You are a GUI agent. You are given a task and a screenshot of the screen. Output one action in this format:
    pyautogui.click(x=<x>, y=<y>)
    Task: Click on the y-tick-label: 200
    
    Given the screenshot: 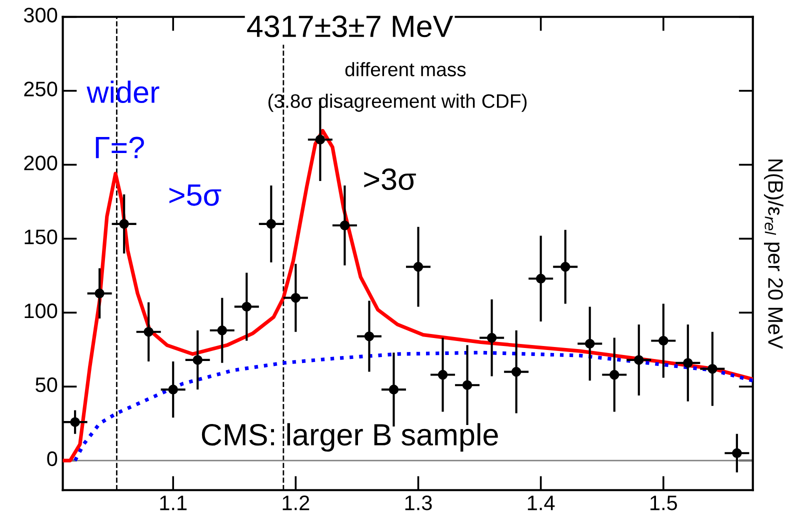 What is the action you would take?
    pyautogui.click(x=41, y=163)
    